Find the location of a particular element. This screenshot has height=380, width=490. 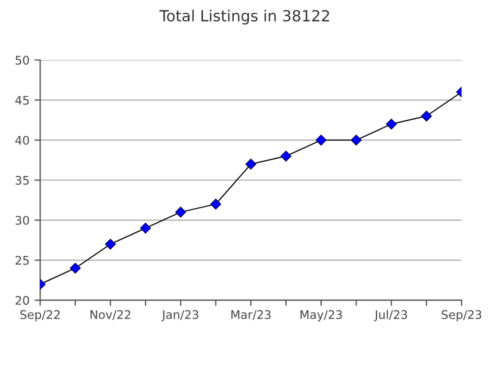

chart-title: Total Listings in 38122 is located at coordinates (244, 17).